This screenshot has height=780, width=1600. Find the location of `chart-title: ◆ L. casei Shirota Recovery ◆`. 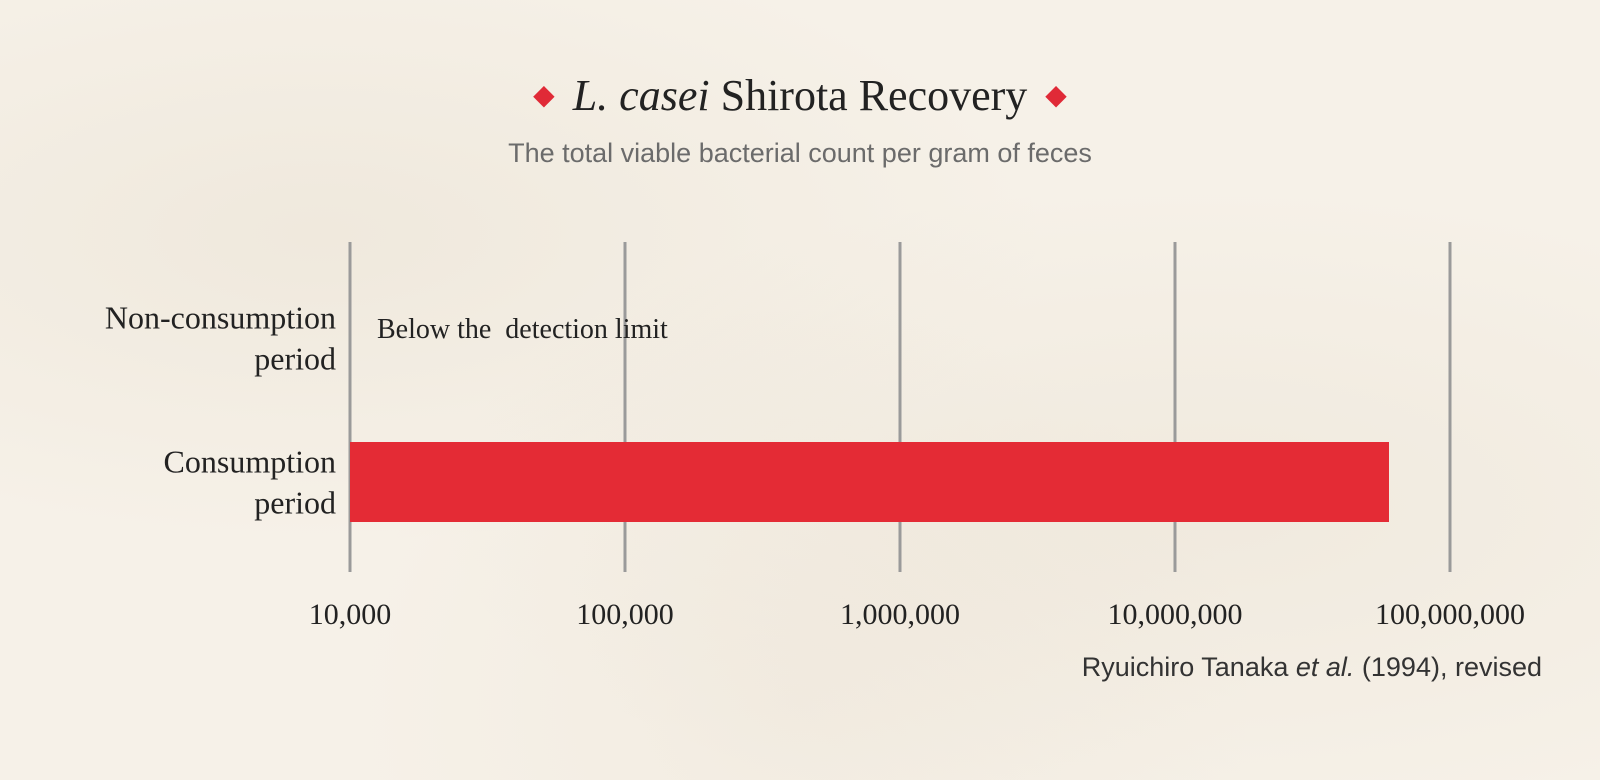

chart-title: ◆ L. casei Shirota Recovery ◆ is located at coordinates (800, 96).